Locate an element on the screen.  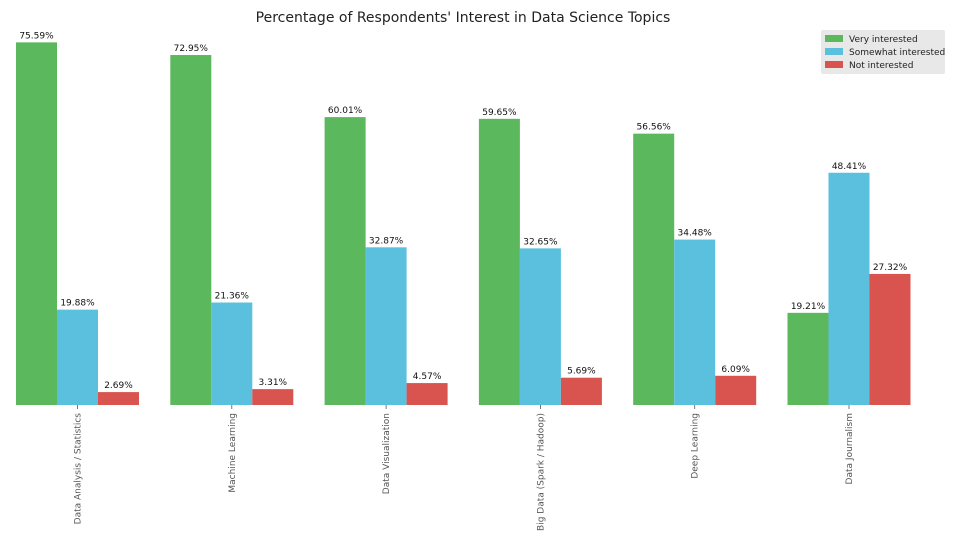
x-tick-label: Data Analysis / Statistics is located at coordinates (79, 469).